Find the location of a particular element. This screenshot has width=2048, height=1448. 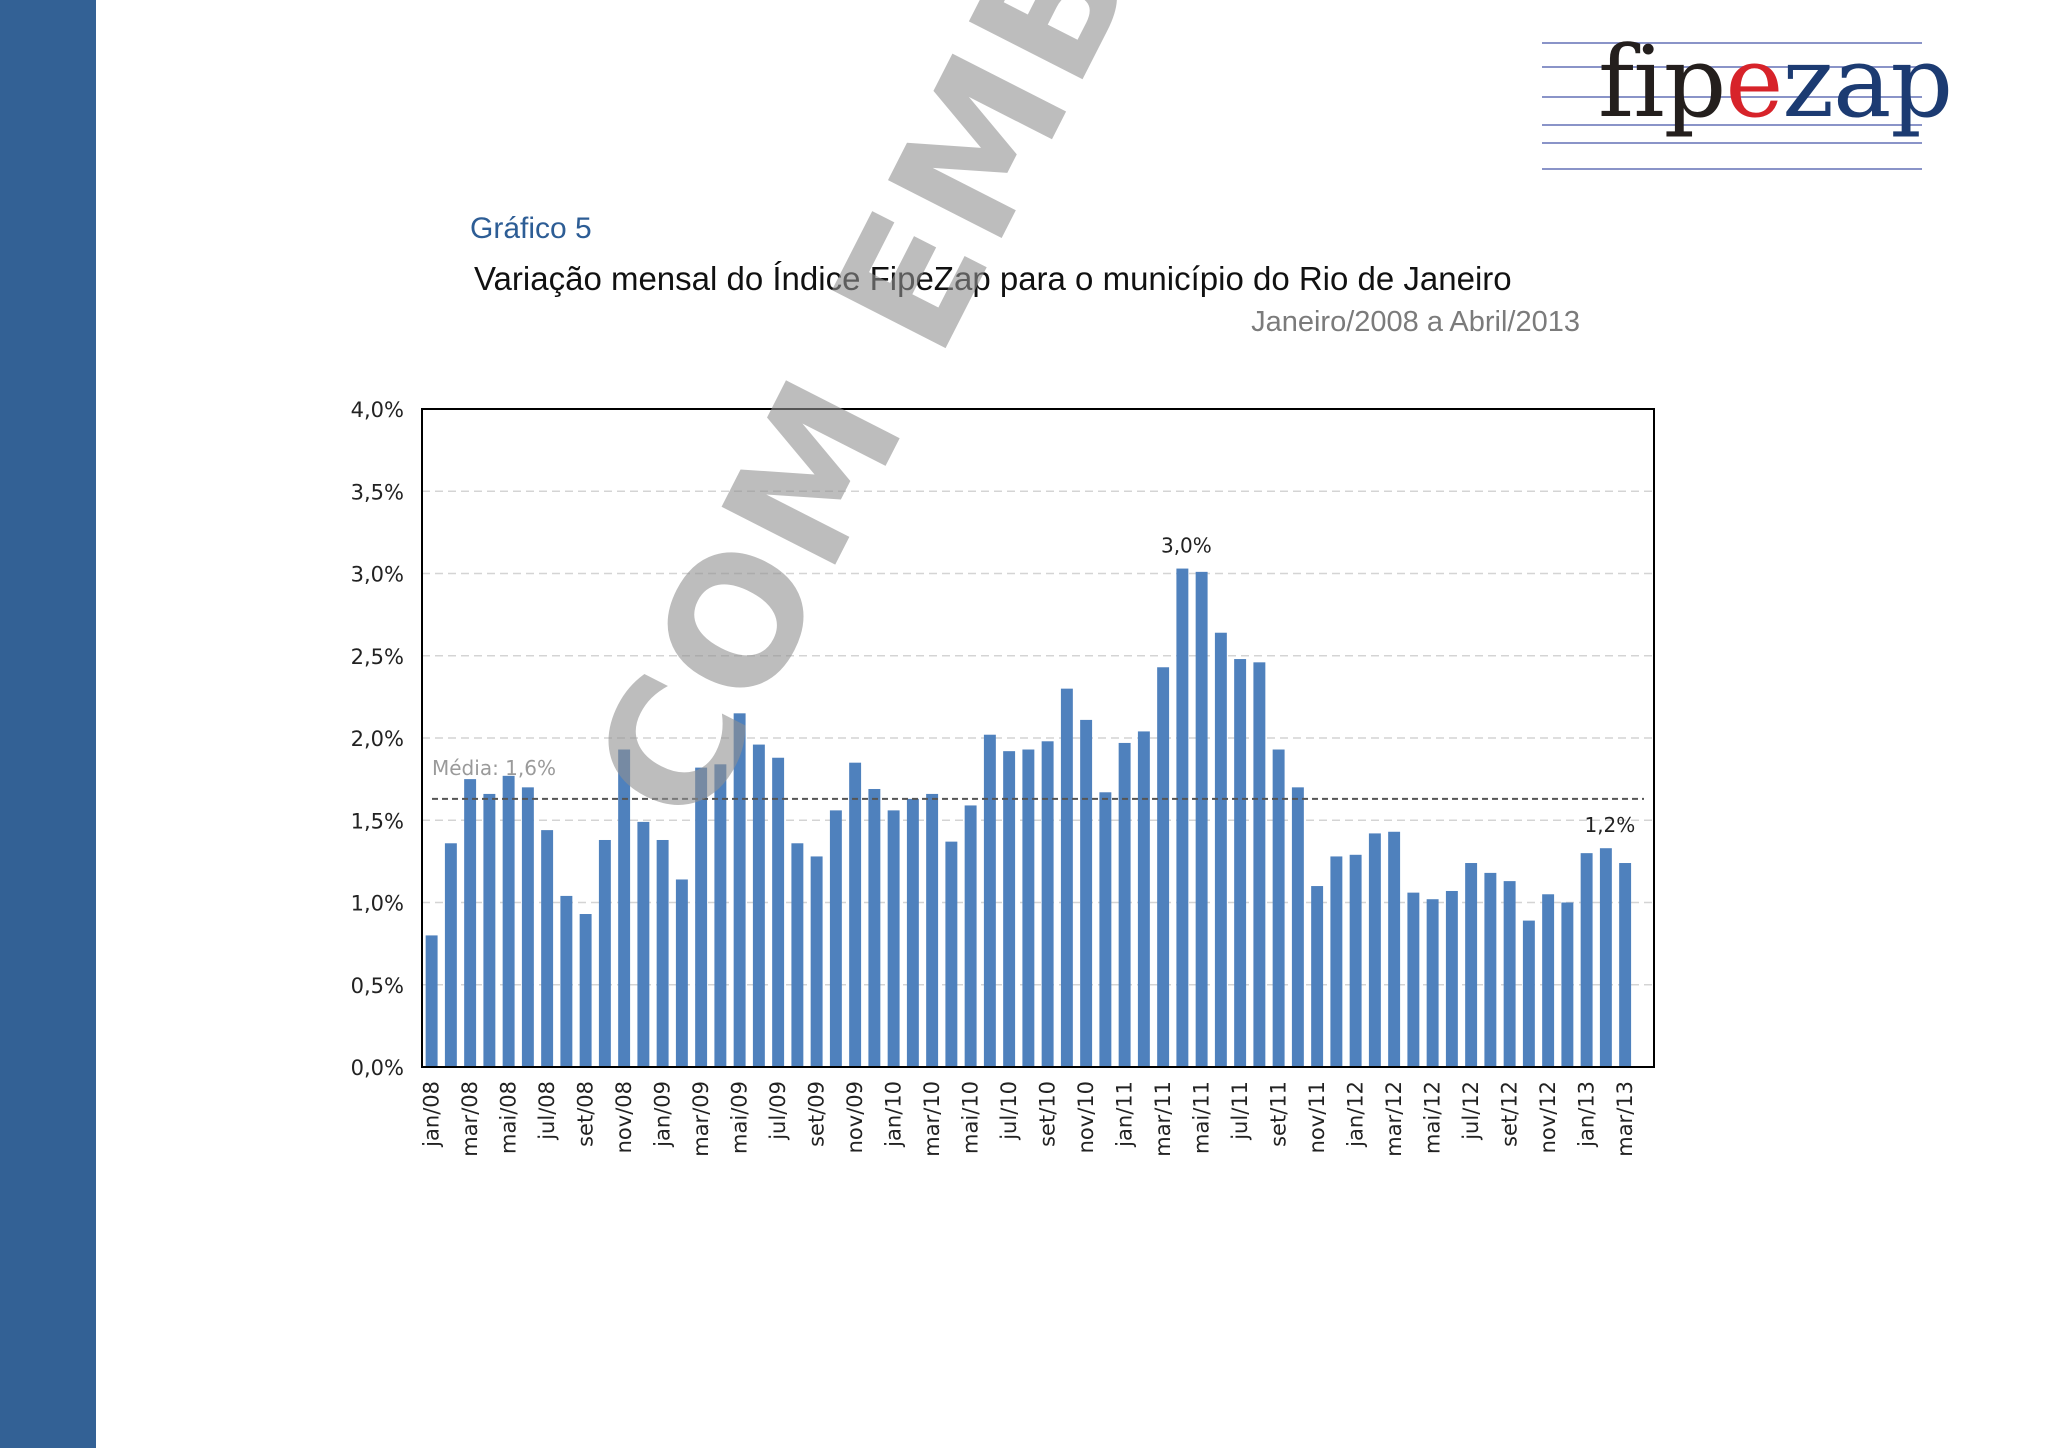

x-tick-label: mai/11 is located at coordinates (1202, 1117).